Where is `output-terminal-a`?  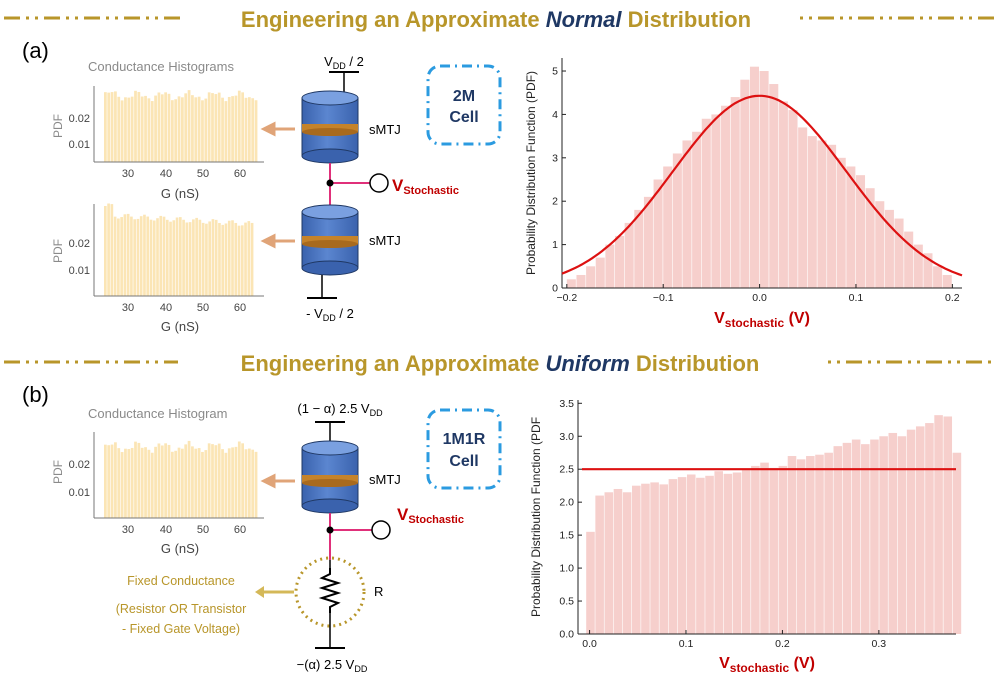 output-terminal-a is located at coordinates (379, 183).